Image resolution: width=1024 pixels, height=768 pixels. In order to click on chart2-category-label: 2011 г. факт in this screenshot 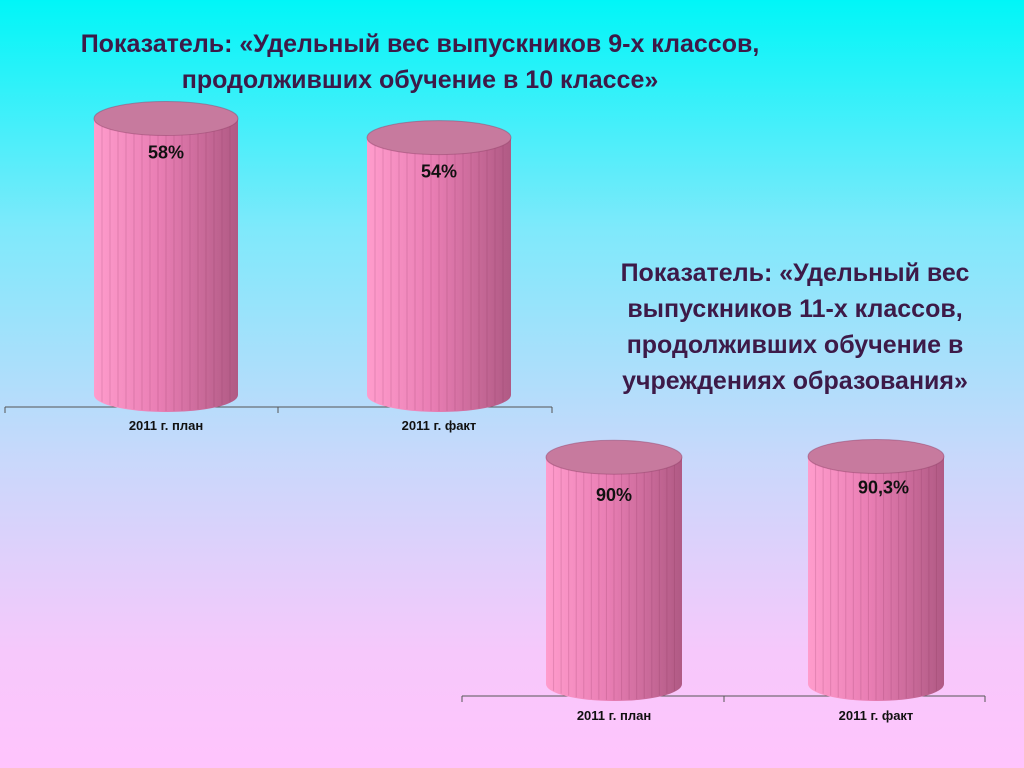, I will do `click(876, 715)`.